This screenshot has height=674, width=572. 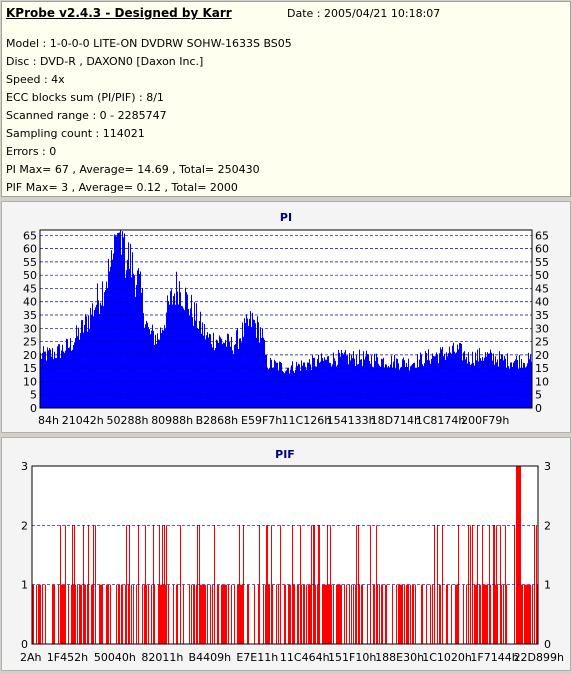 What do you see at coordinates (542, 315) in the screenshot?
I see `pi-y-tick-right: 35` at bounding box center [542, 315].